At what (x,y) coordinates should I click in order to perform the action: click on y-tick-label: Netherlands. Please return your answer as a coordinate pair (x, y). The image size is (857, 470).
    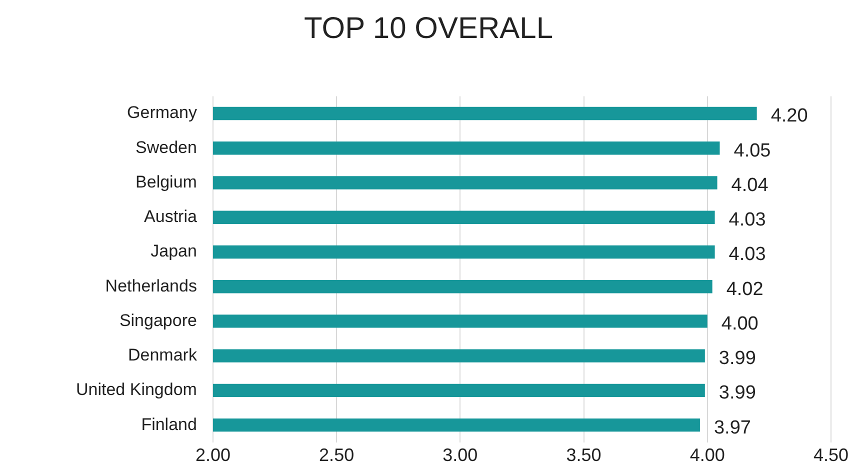
    Looking at the image, I should click on (151, 286).